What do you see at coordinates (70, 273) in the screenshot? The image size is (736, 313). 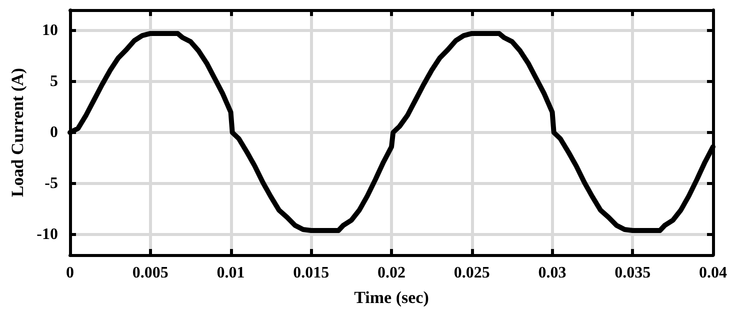 I see `x-tick-label: 0` at bounding box center [70, 273].